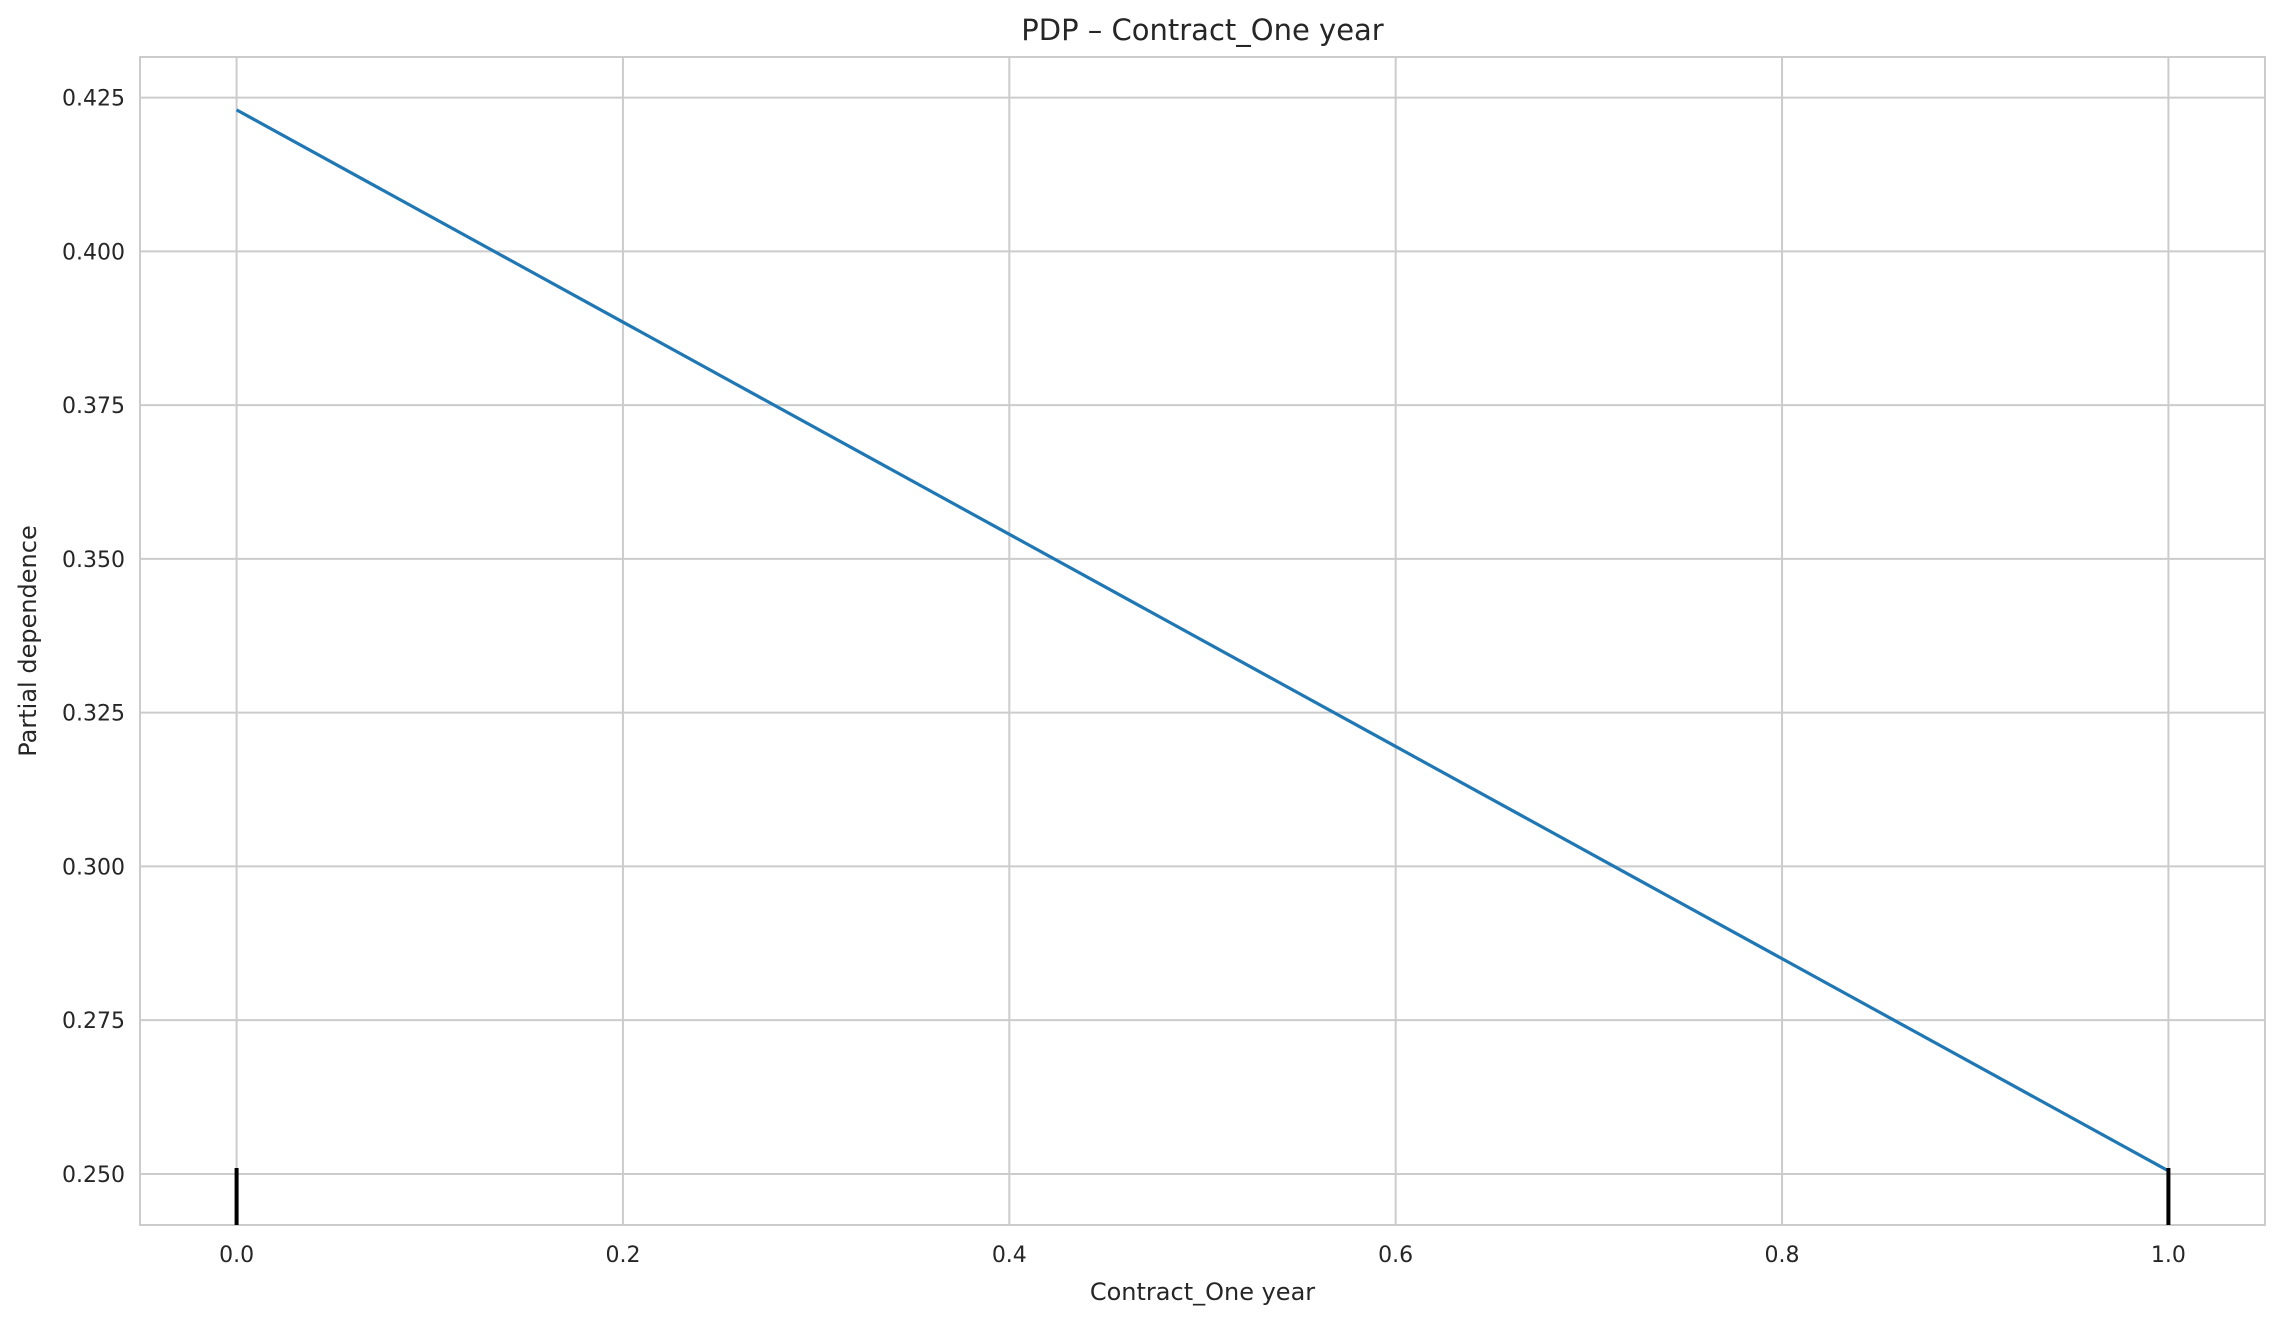 The width and height of the screenshot is (2284, 1322). I want to click on x-tick-label: 0.0, so click(236, 1255).